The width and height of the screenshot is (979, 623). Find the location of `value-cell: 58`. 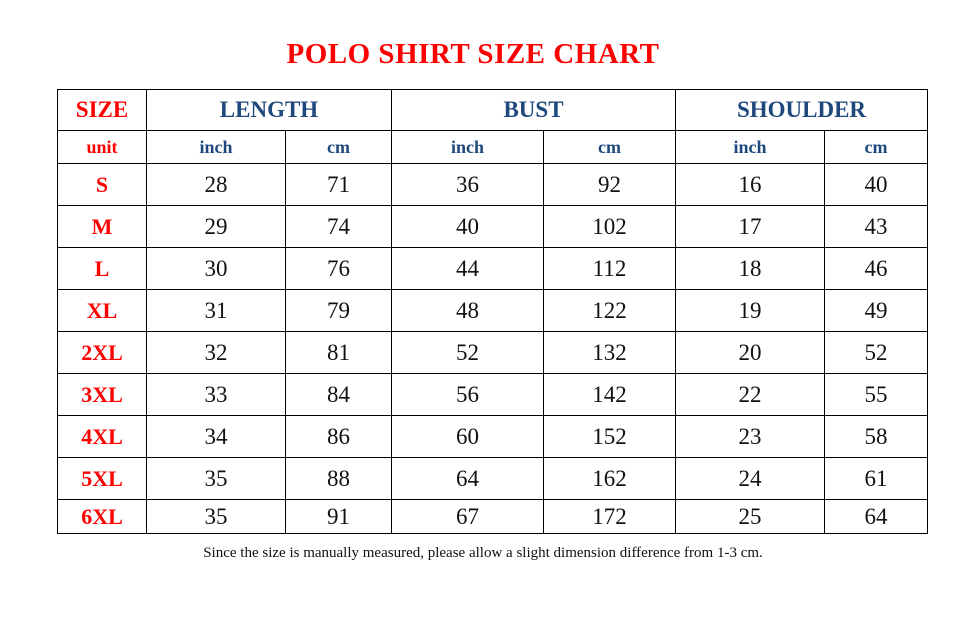

value-cell: 58 is located at coordinates (876, 436).